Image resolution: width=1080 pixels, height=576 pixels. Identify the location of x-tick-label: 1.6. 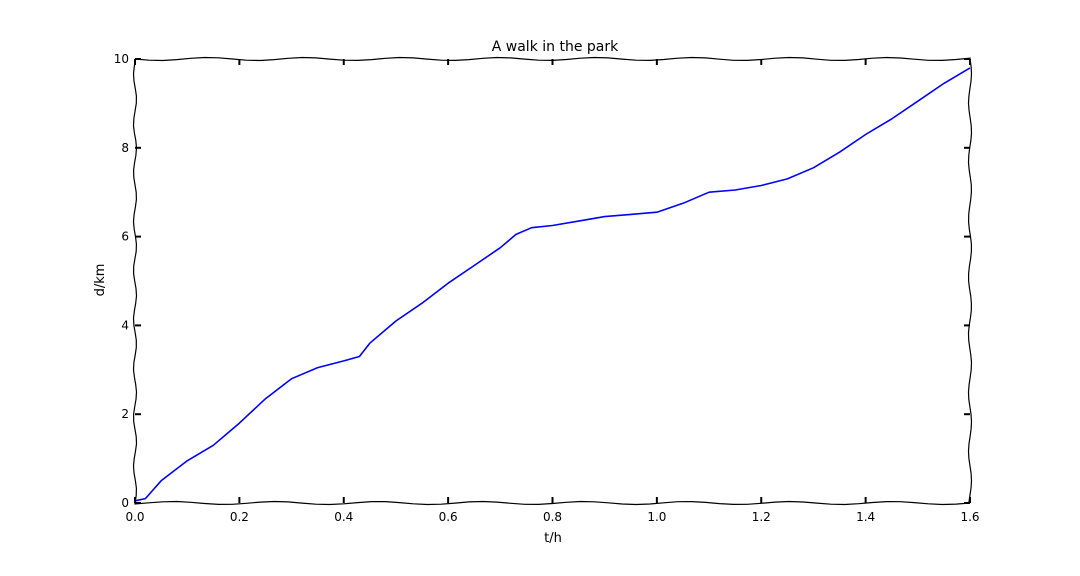
(969, 517).